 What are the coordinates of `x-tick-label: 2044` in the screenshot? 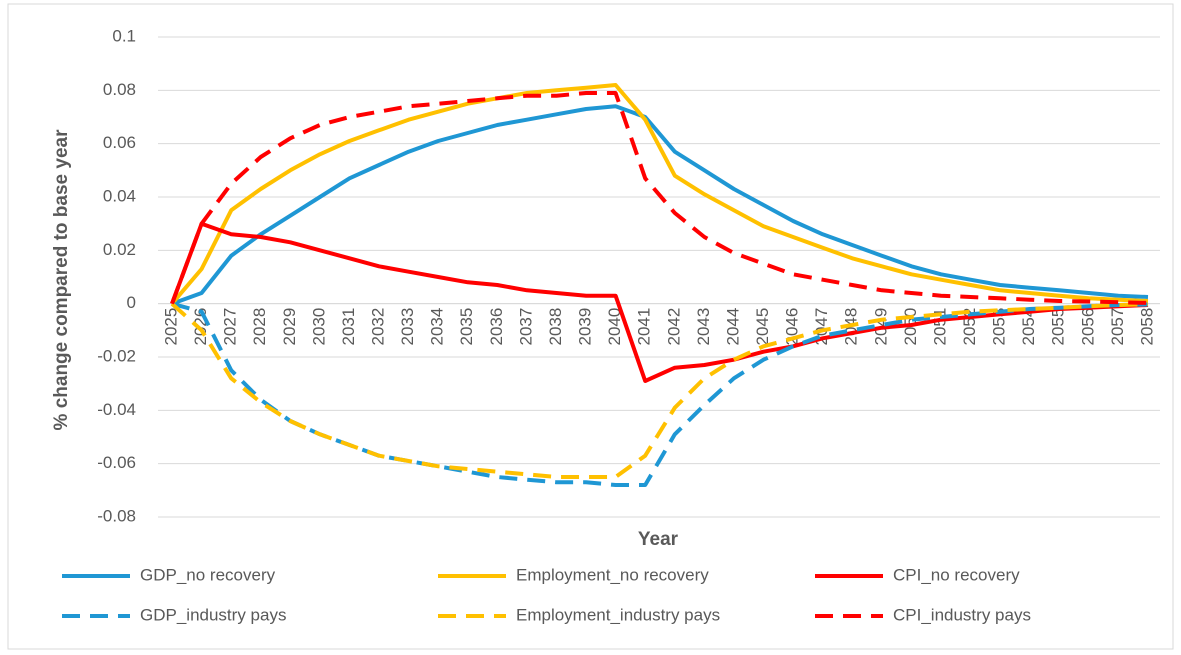 It's located at (732, 327).